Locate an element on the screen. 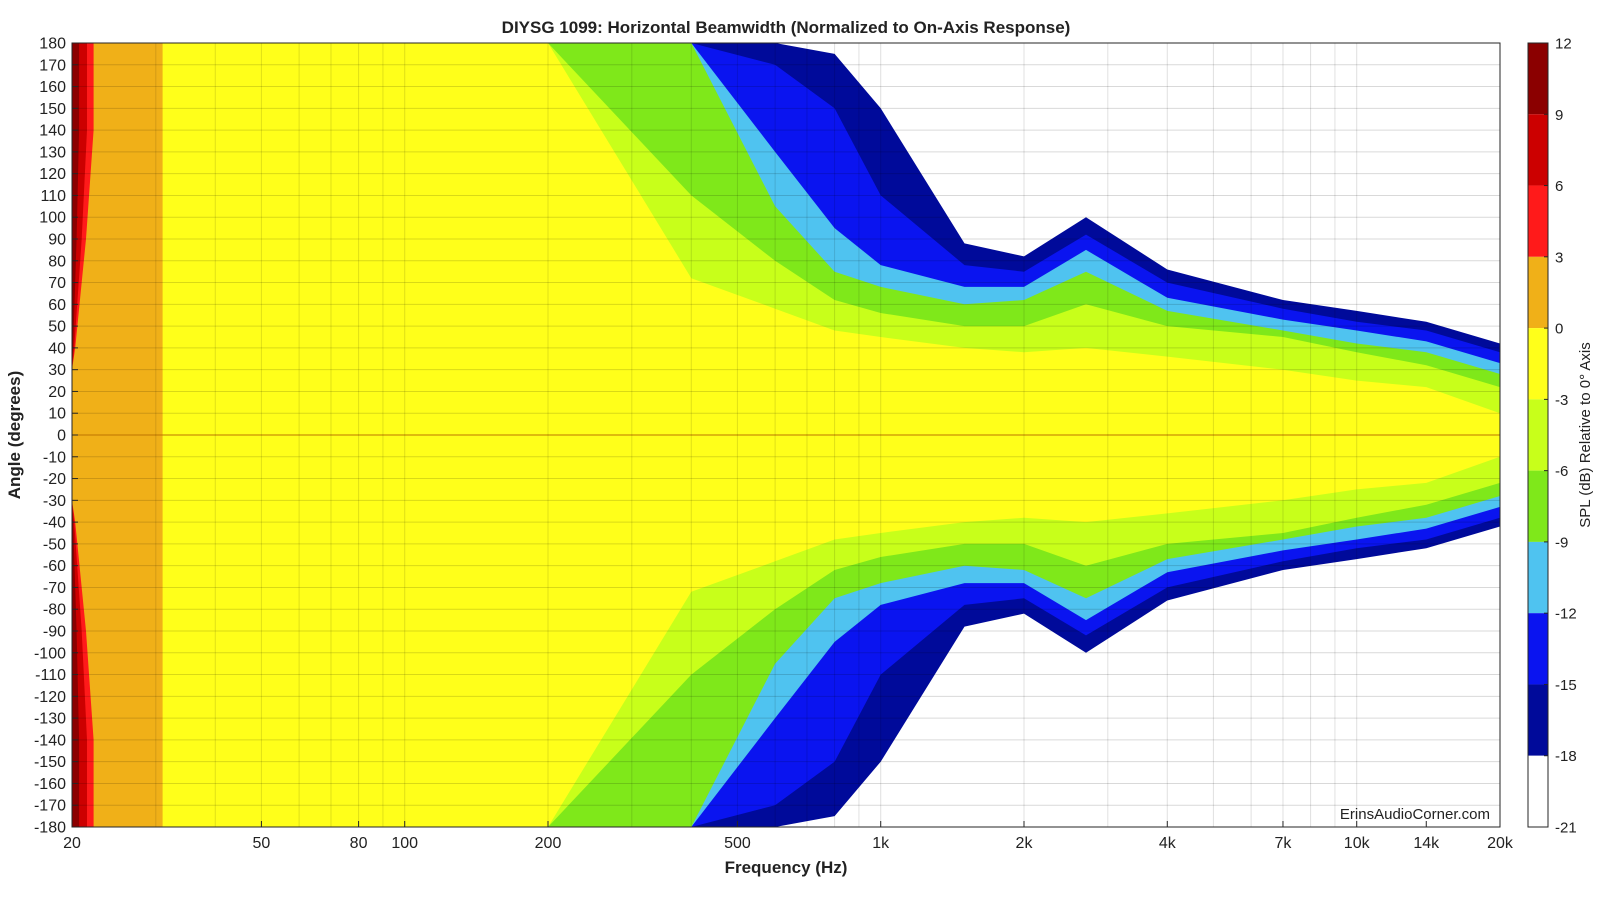 The height and width of the screenshot is (905, 1600). colorbar-tick-label: 12 is located at coordinates (1563, 44).